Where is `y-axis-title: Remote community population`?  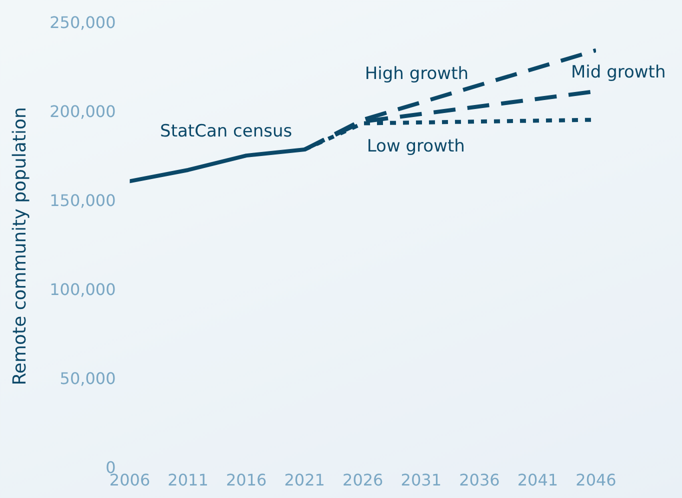
y-axis-title: Remote community population is located at coordinates (19, 246).